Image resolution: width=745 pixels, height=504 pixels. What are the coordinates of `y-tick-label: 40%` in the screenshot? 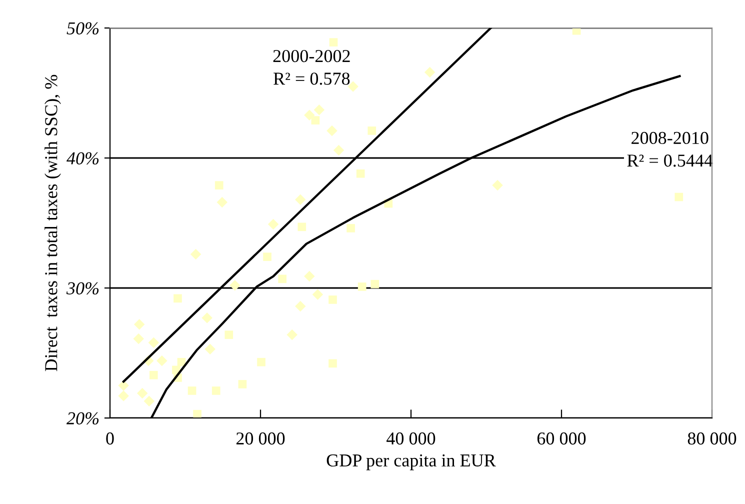 It's located at (82, 158).